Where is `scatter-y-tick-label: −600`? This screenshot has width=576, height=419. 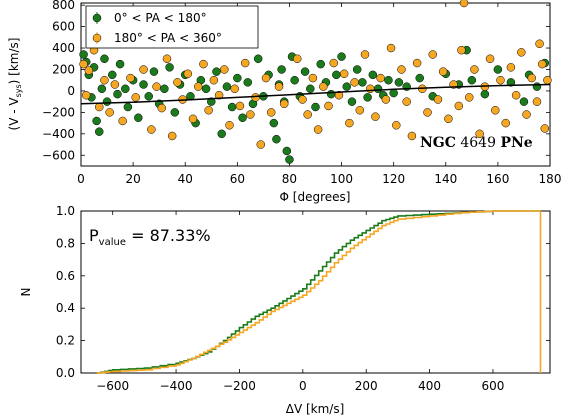 scatter-y-tick-label: −600 is located at coordinates (58, 155).